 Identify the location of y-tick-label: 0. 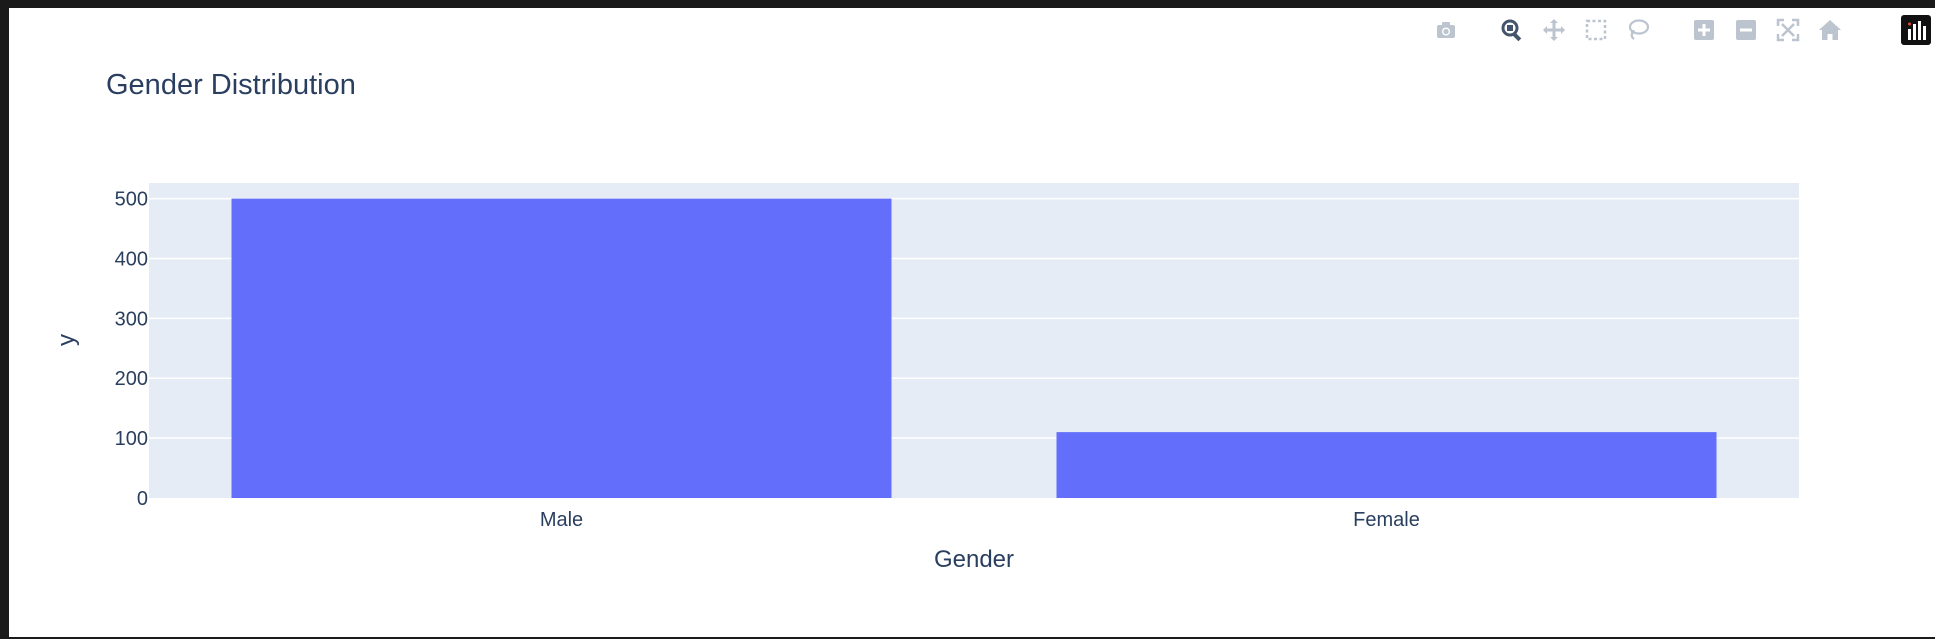
(142, 499).